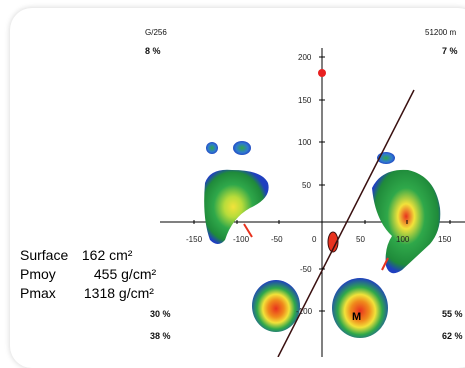 The image size is (465, 368). I want to click on right-heel, so click(360, 308).